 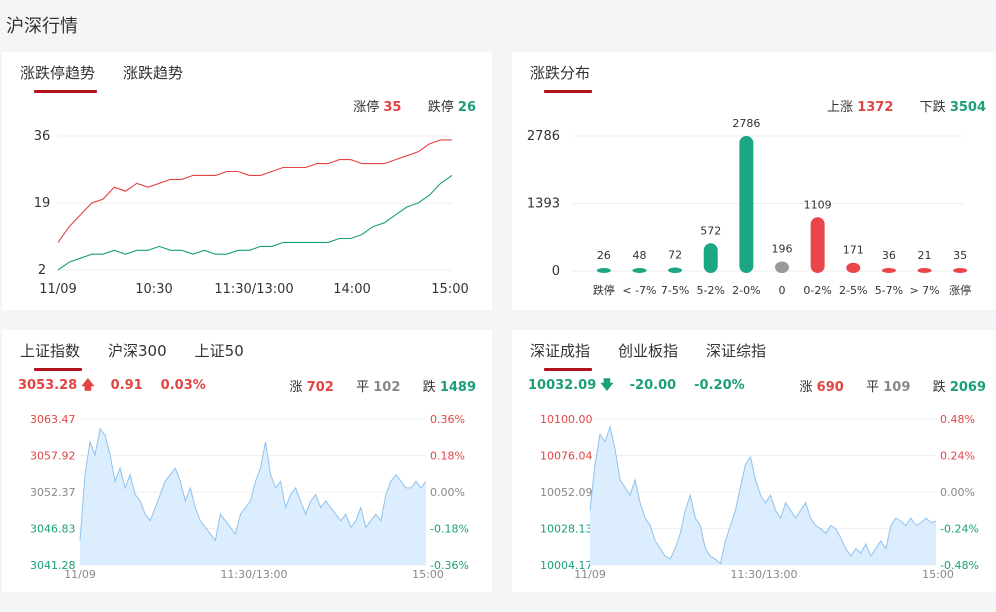 I want to click on limit-trend-tabs: 涨跌停趋势 涨跌趋势, so click(x=115, y=77).